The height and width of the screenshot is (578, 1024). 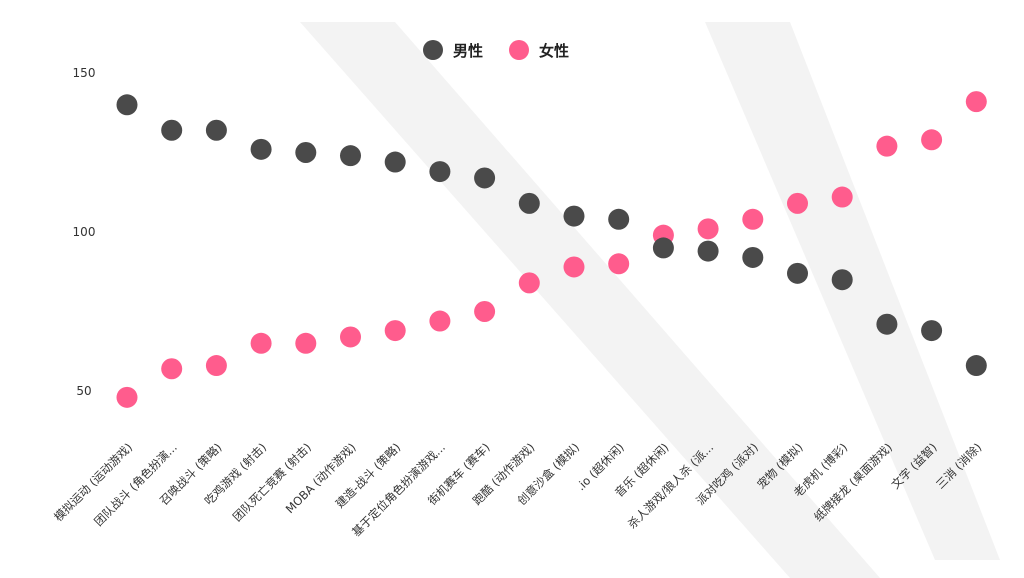 I want to click on y-axis: 50 100 150, so click(x=84, y=232).